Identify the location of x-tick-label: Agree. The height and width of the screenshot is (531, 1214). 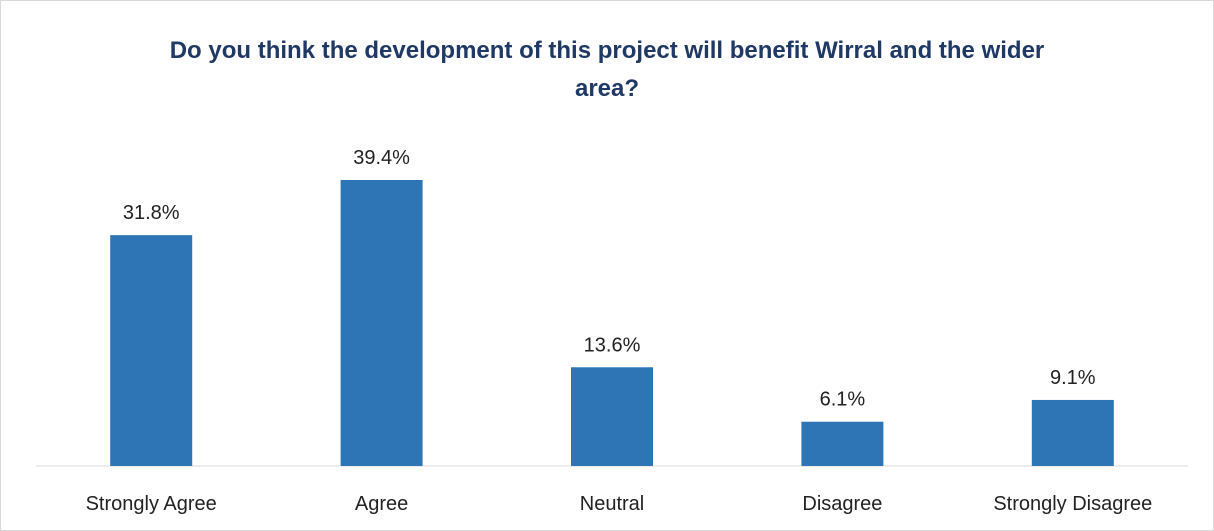
(381, 504).